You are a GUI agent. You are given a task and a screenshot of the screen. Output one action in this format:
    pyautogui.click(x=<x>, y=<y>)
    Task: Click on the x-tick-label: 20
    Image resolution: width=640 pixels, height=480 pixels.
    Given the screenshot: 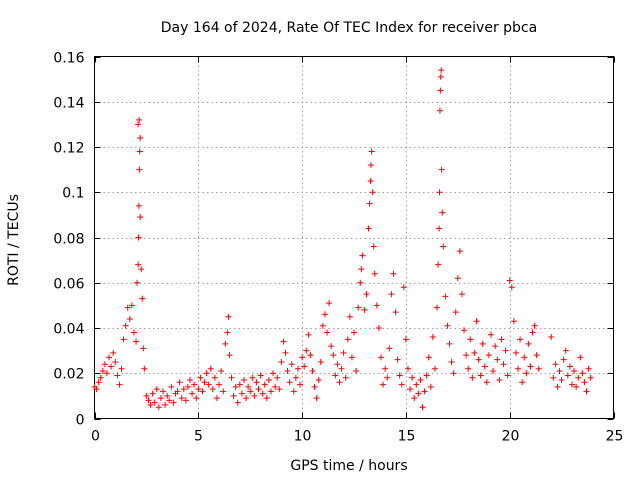 What is the action you would take?
    pyautogui.click(x=511, y=437)
    